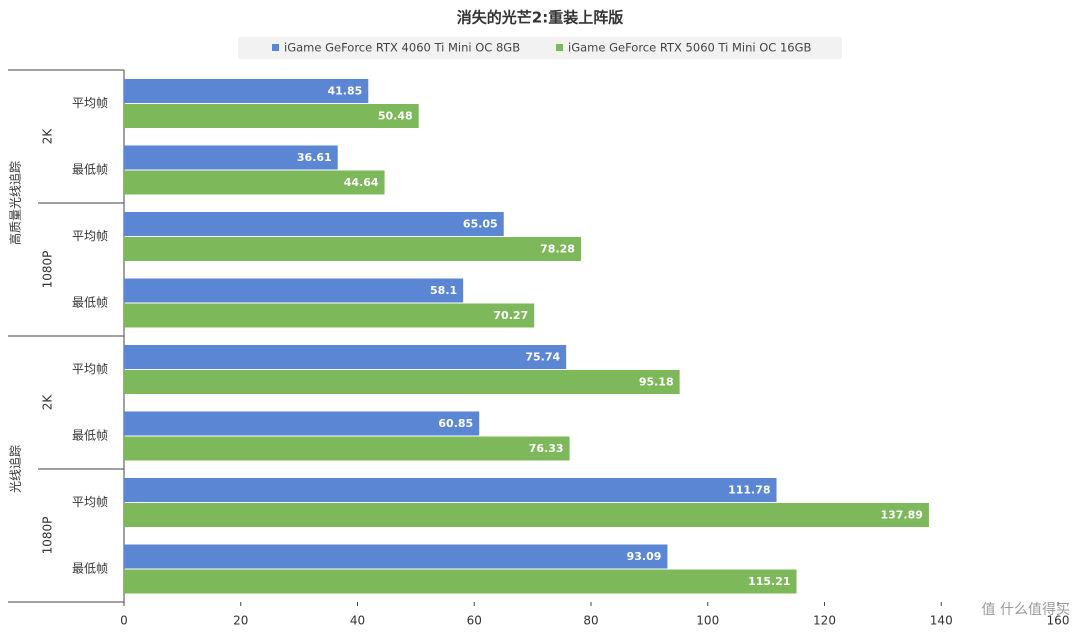 This screenshot has height=634, width=1080. What do you see at coordinates (15, 203) in the screenshot?
I see `group-label: 高质量光线追踪` at bounding box center [15, 203].